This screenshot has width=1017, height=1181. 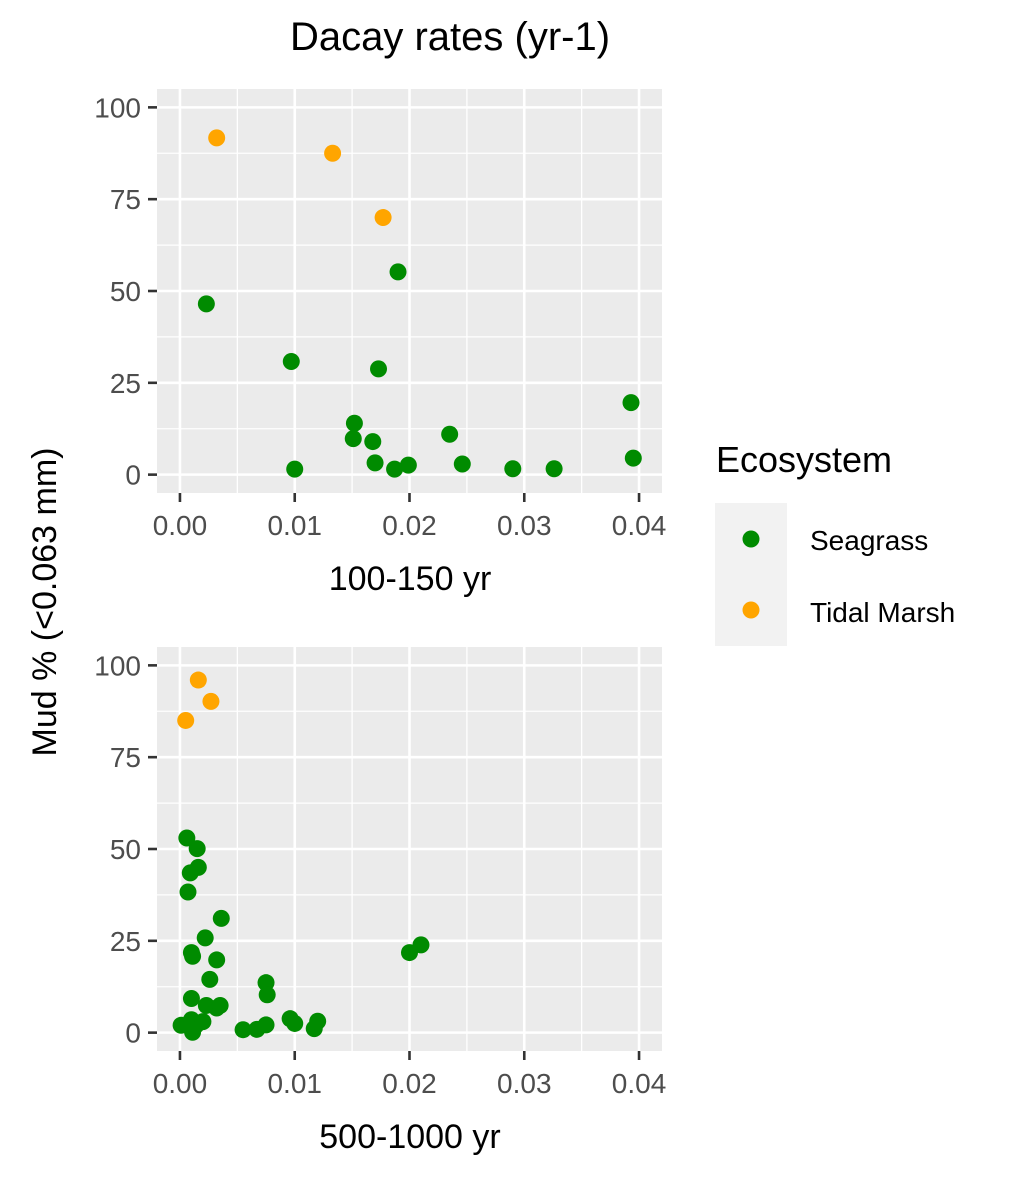 I want to click on legend-title: Ecosystem, so click(x=804, y=459).